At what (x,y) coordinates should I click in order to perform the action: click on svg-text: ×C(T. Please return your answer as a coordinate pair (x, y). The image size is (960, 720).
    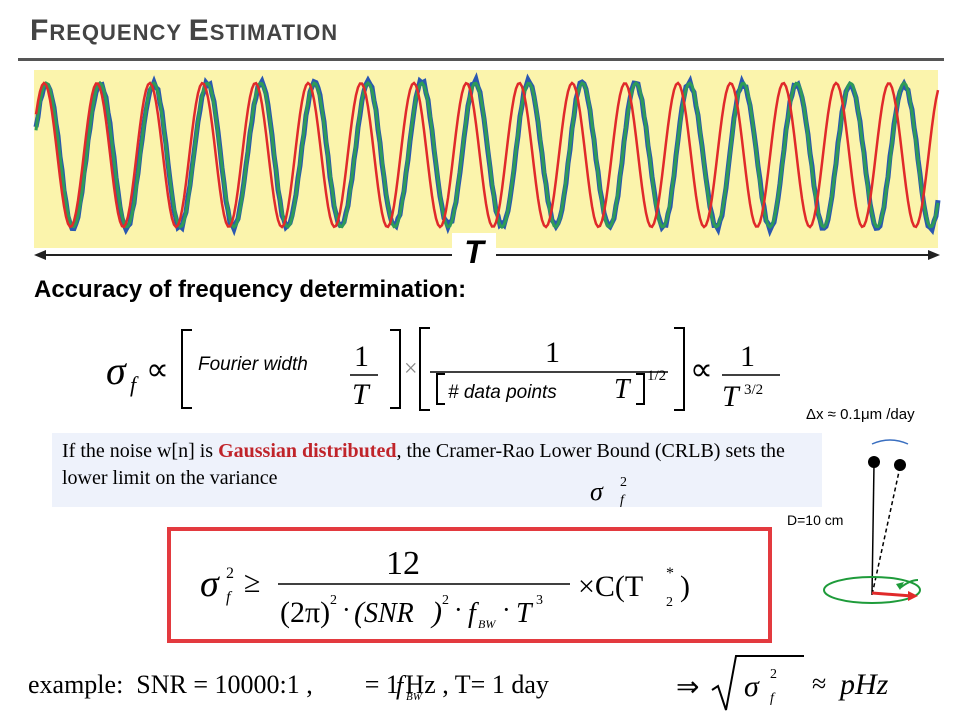
    Looking at the image, I should click on (610, 586).